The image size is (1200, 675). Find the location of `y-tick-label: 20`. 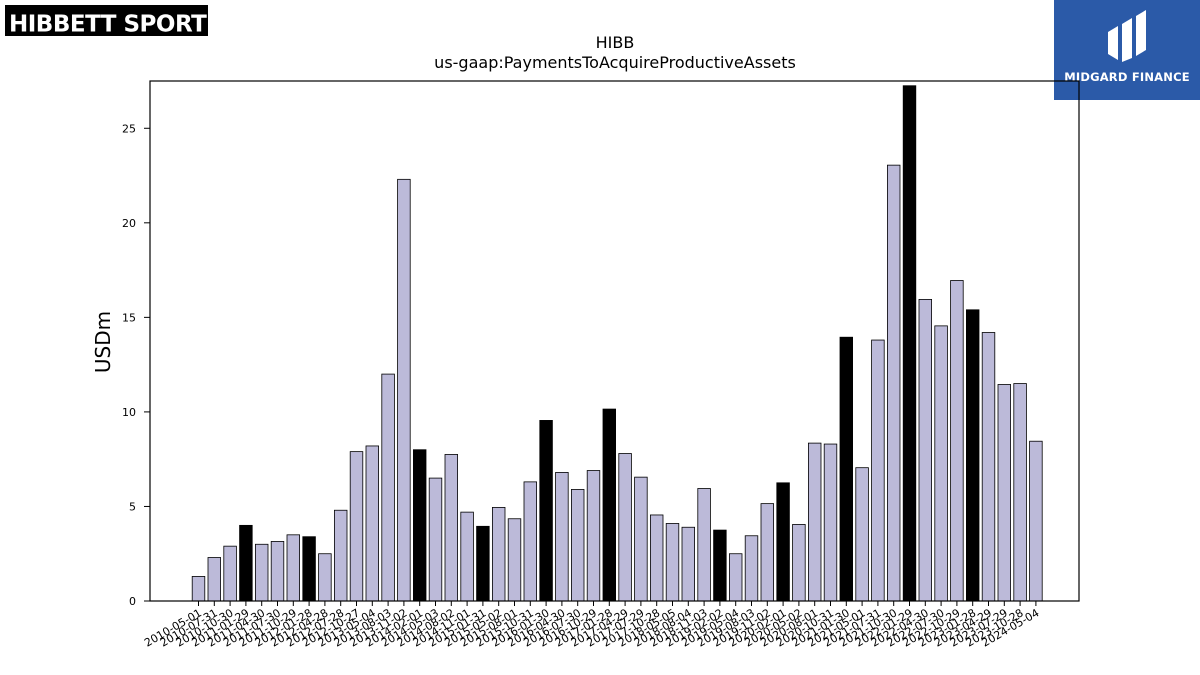

y-tick-label: 20 is located at coordinates (129, 223).